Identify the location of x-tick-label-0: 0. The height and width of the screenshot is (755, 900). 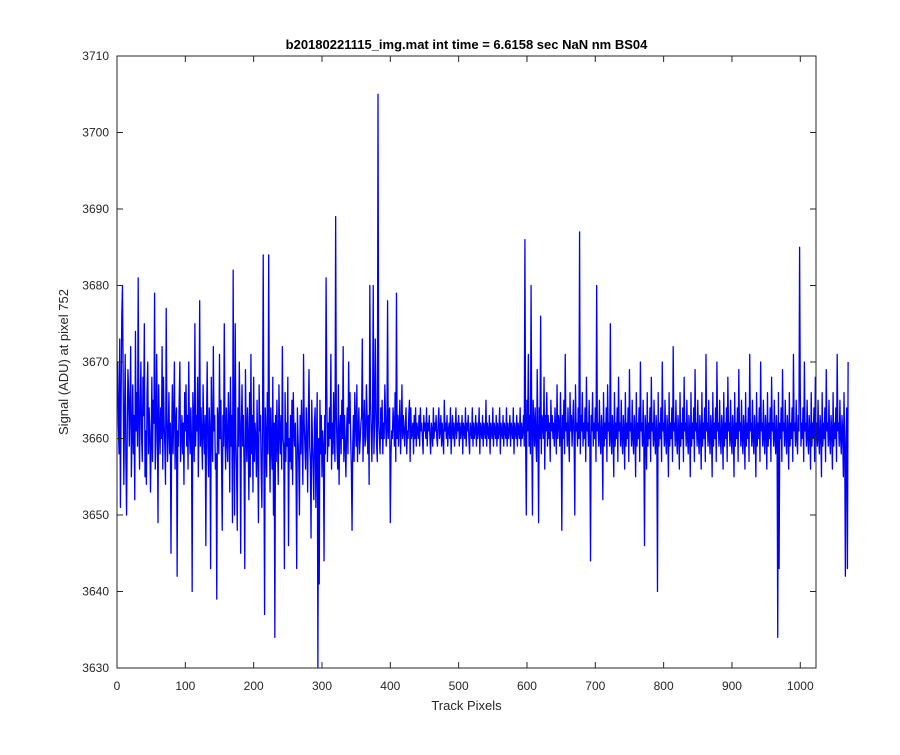
(117, 686).